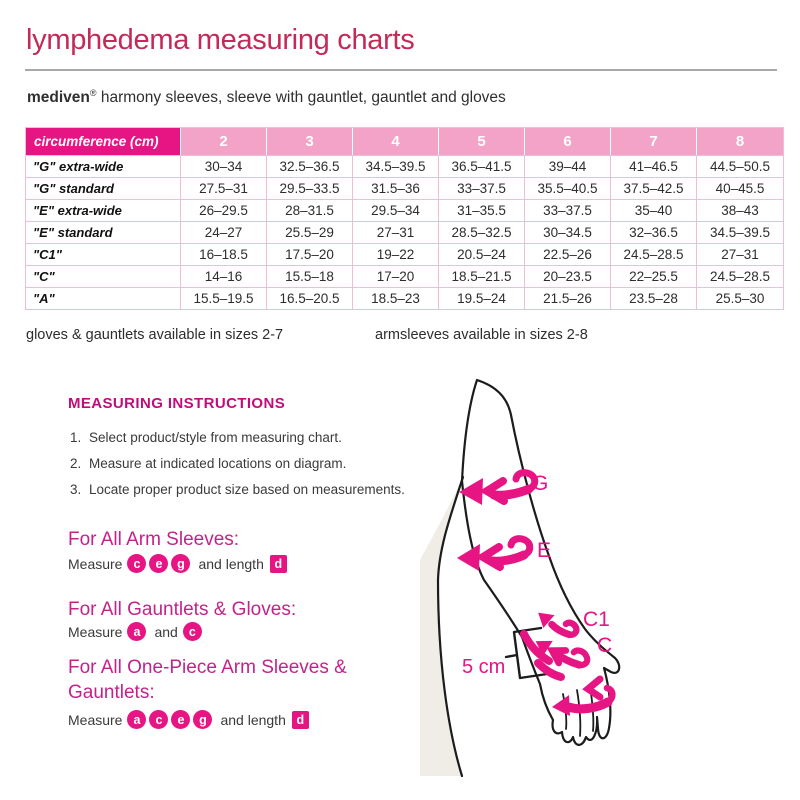 The width and height of the screenshot is (800, 800). Describe the element at coordinates (103, 188) in the screenshot. I see `row-label: "G" standard` at that location.